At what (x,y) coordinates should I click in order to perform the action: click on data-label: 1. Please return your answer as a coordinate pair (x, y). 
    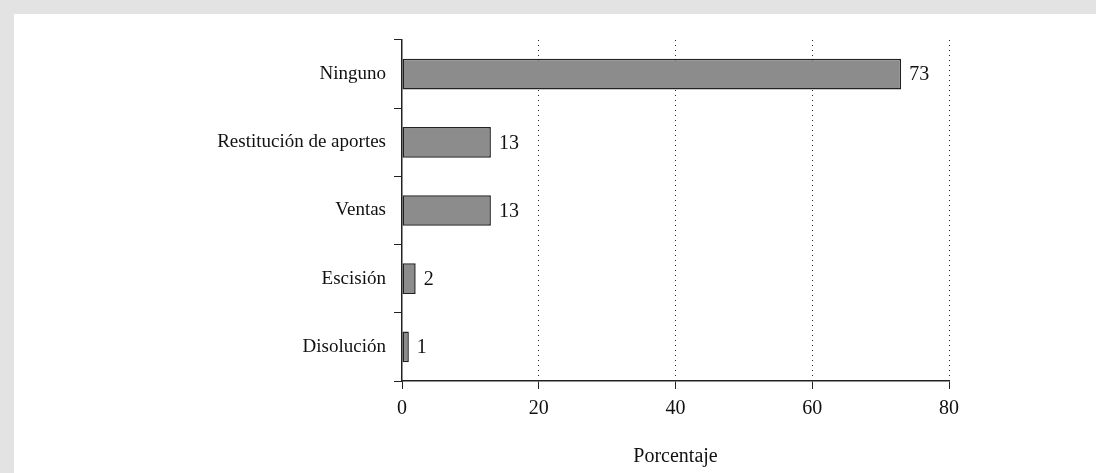
    Looking at the image, I should click on (421, 346).